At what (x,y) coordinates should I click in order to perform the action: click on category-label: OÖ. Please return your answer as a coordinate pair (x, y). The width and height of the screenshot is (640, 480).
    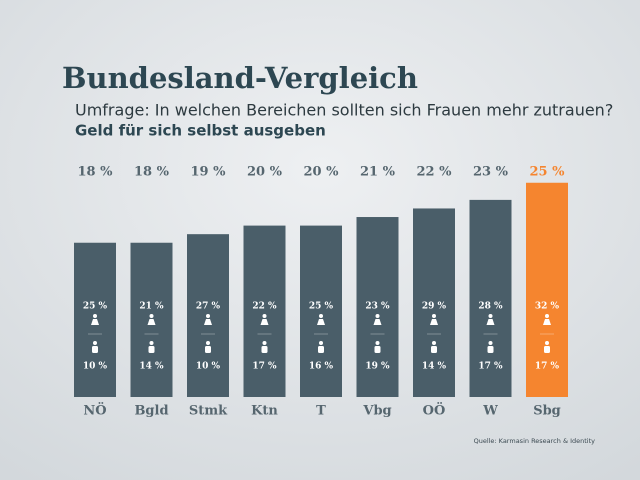
    Looking at the image, I should click on (434, 410).